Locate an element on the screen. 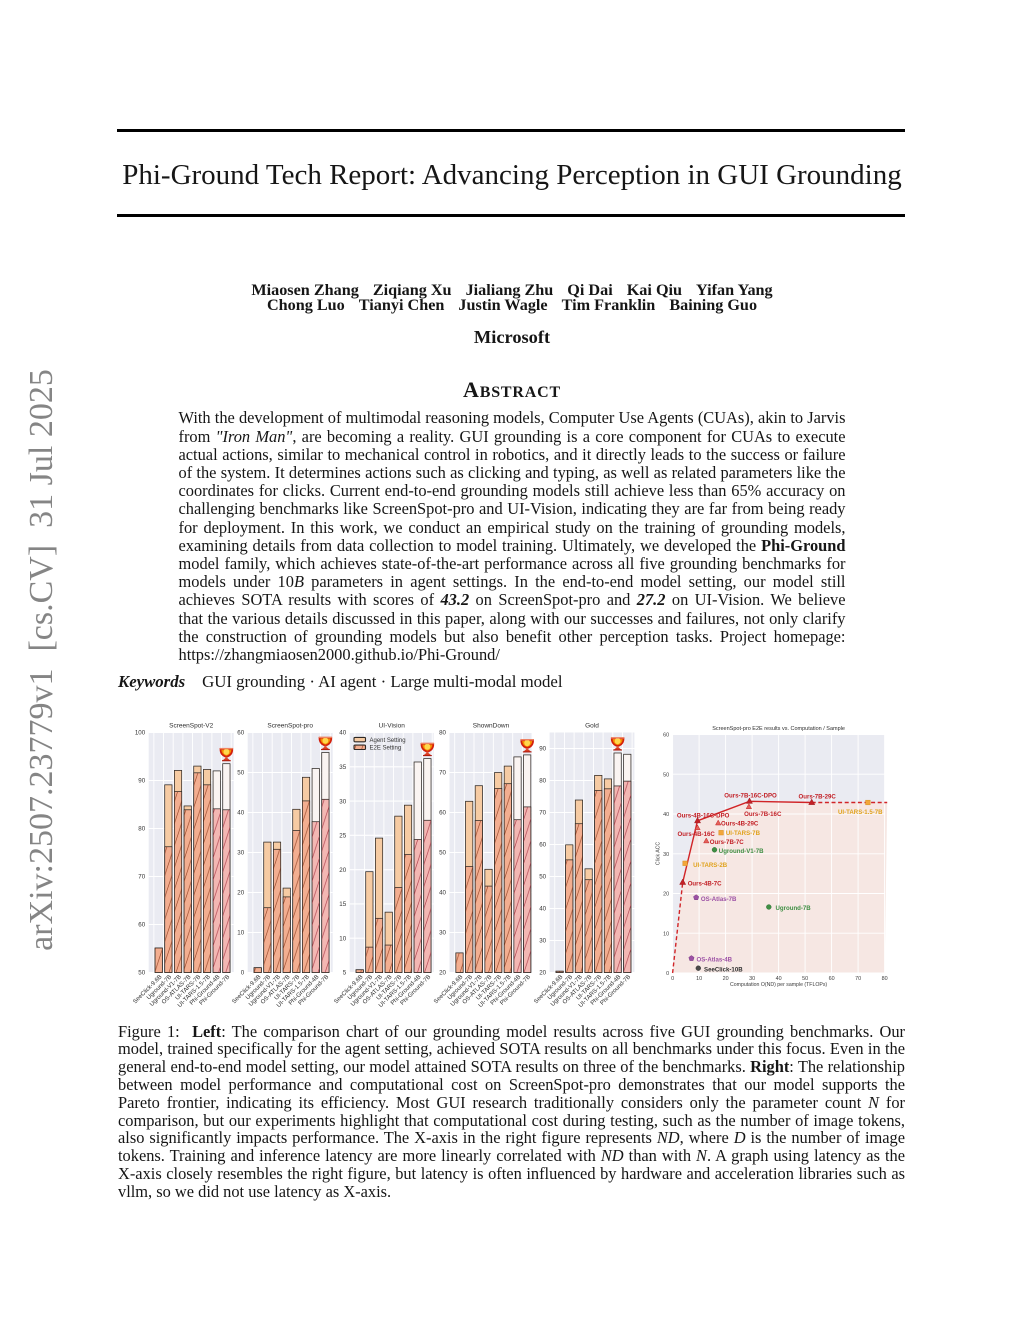  svg-text: UI-TARS-2B is located at coordinates (710, 865).